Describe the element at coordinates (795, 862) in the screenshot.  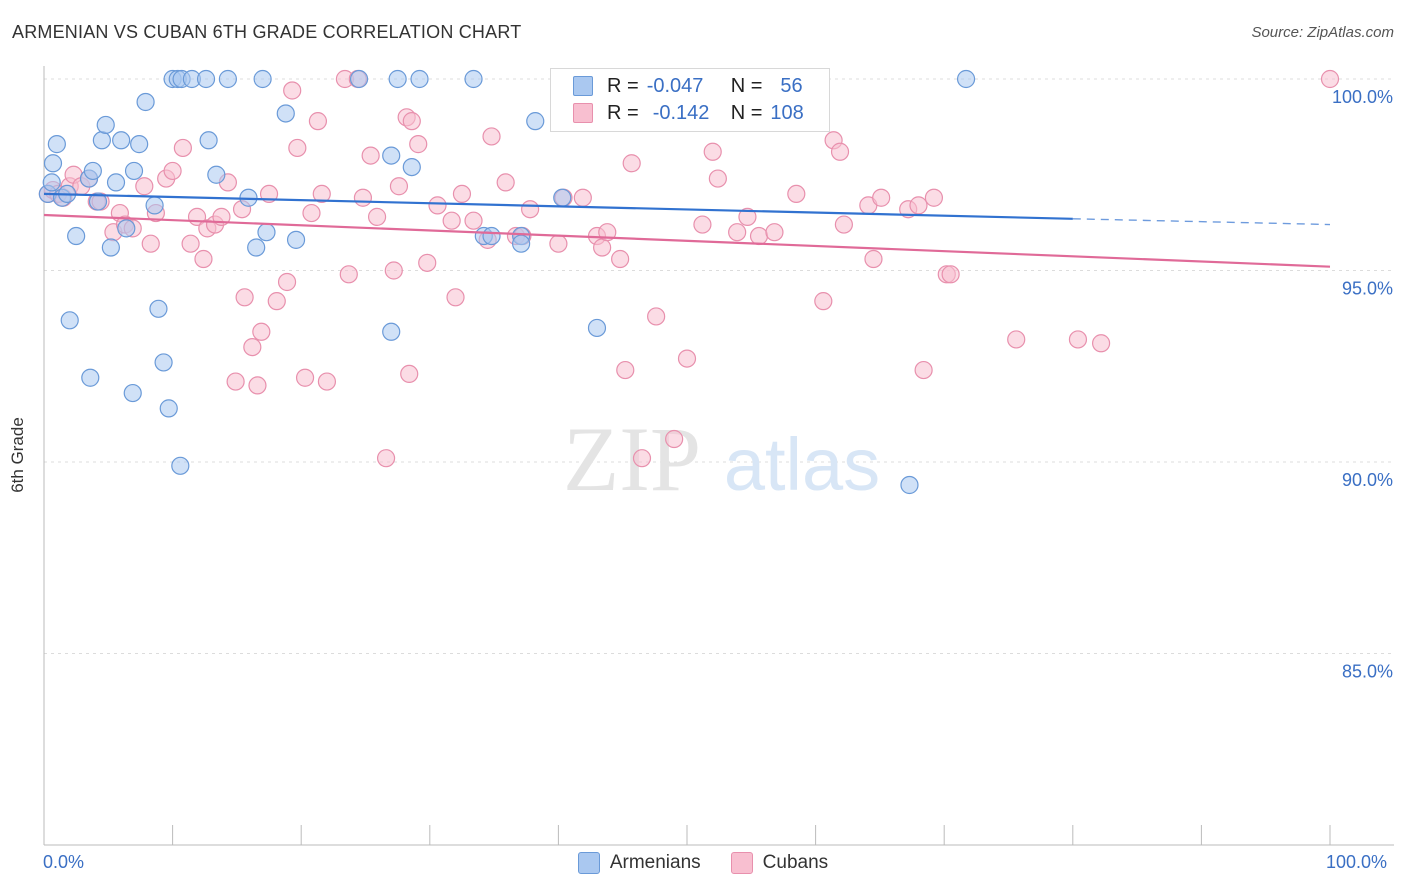
I see `legend-label-cubans: Cubans` at that location.